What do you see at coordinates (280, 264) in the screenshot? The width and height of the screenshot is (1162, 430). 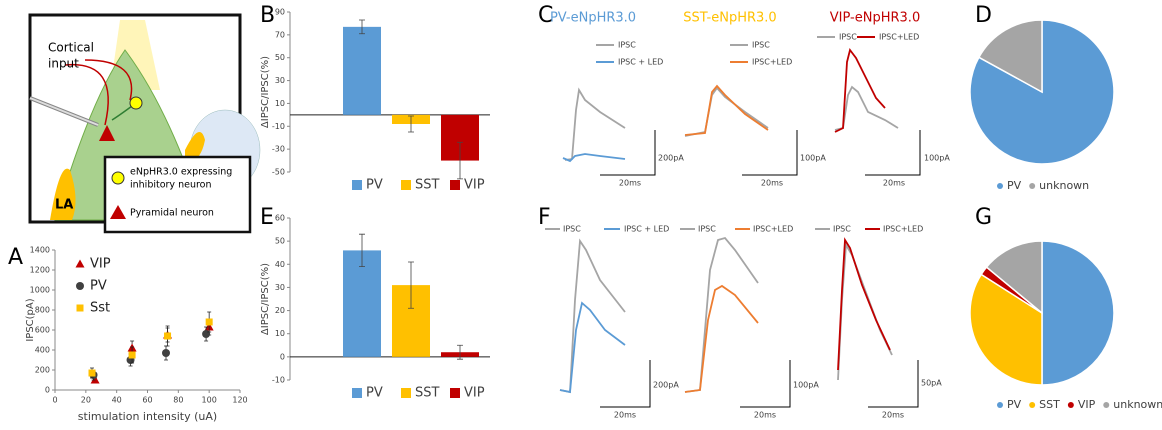 I see `y-tick-label: 40` at bounding box center [280, 264].